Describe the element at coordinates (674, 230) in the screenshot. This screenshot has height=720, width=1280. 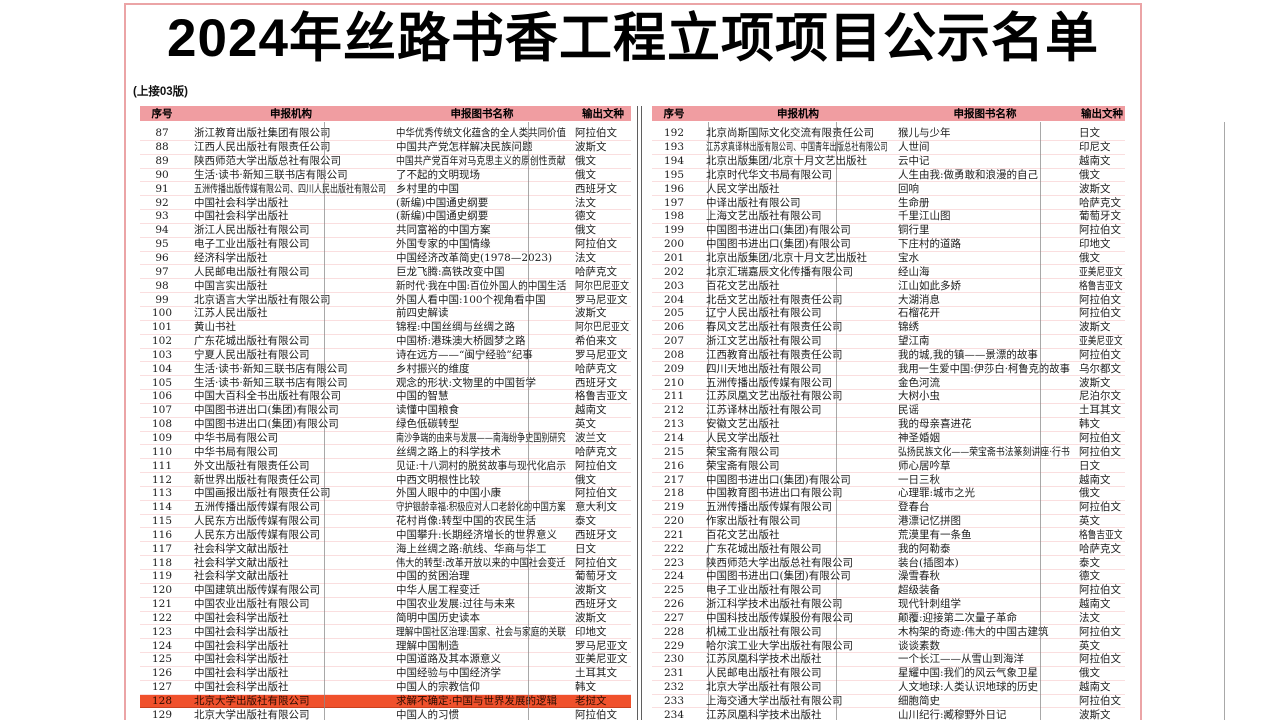
I see `cell-serial: 199` at that location.